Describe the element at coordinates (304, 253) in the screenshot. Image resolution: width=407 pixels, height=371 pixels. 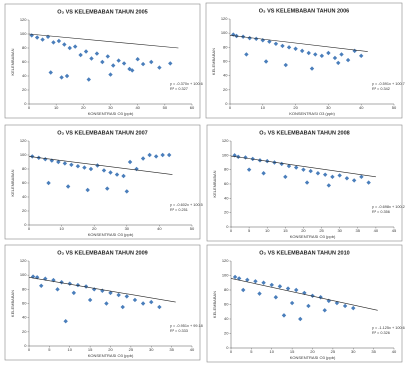
I see `chart-title: O₃ VS KELEMBABAN TAHUN 2010` at that location.